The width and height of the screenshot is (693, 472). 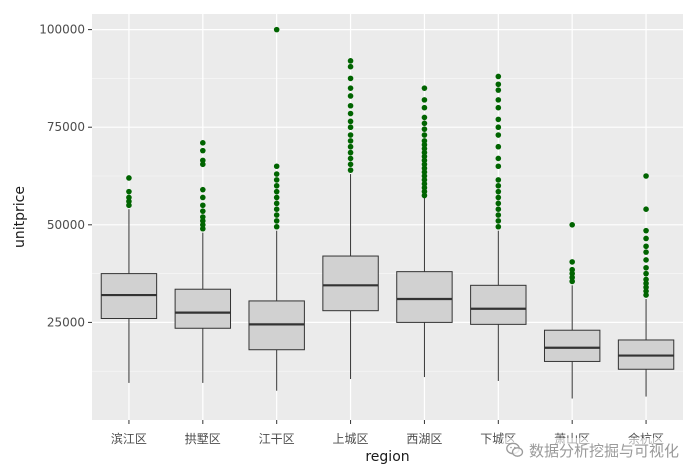 I want to click on x-tick-label: 上城区, so click(x=351, y=439).